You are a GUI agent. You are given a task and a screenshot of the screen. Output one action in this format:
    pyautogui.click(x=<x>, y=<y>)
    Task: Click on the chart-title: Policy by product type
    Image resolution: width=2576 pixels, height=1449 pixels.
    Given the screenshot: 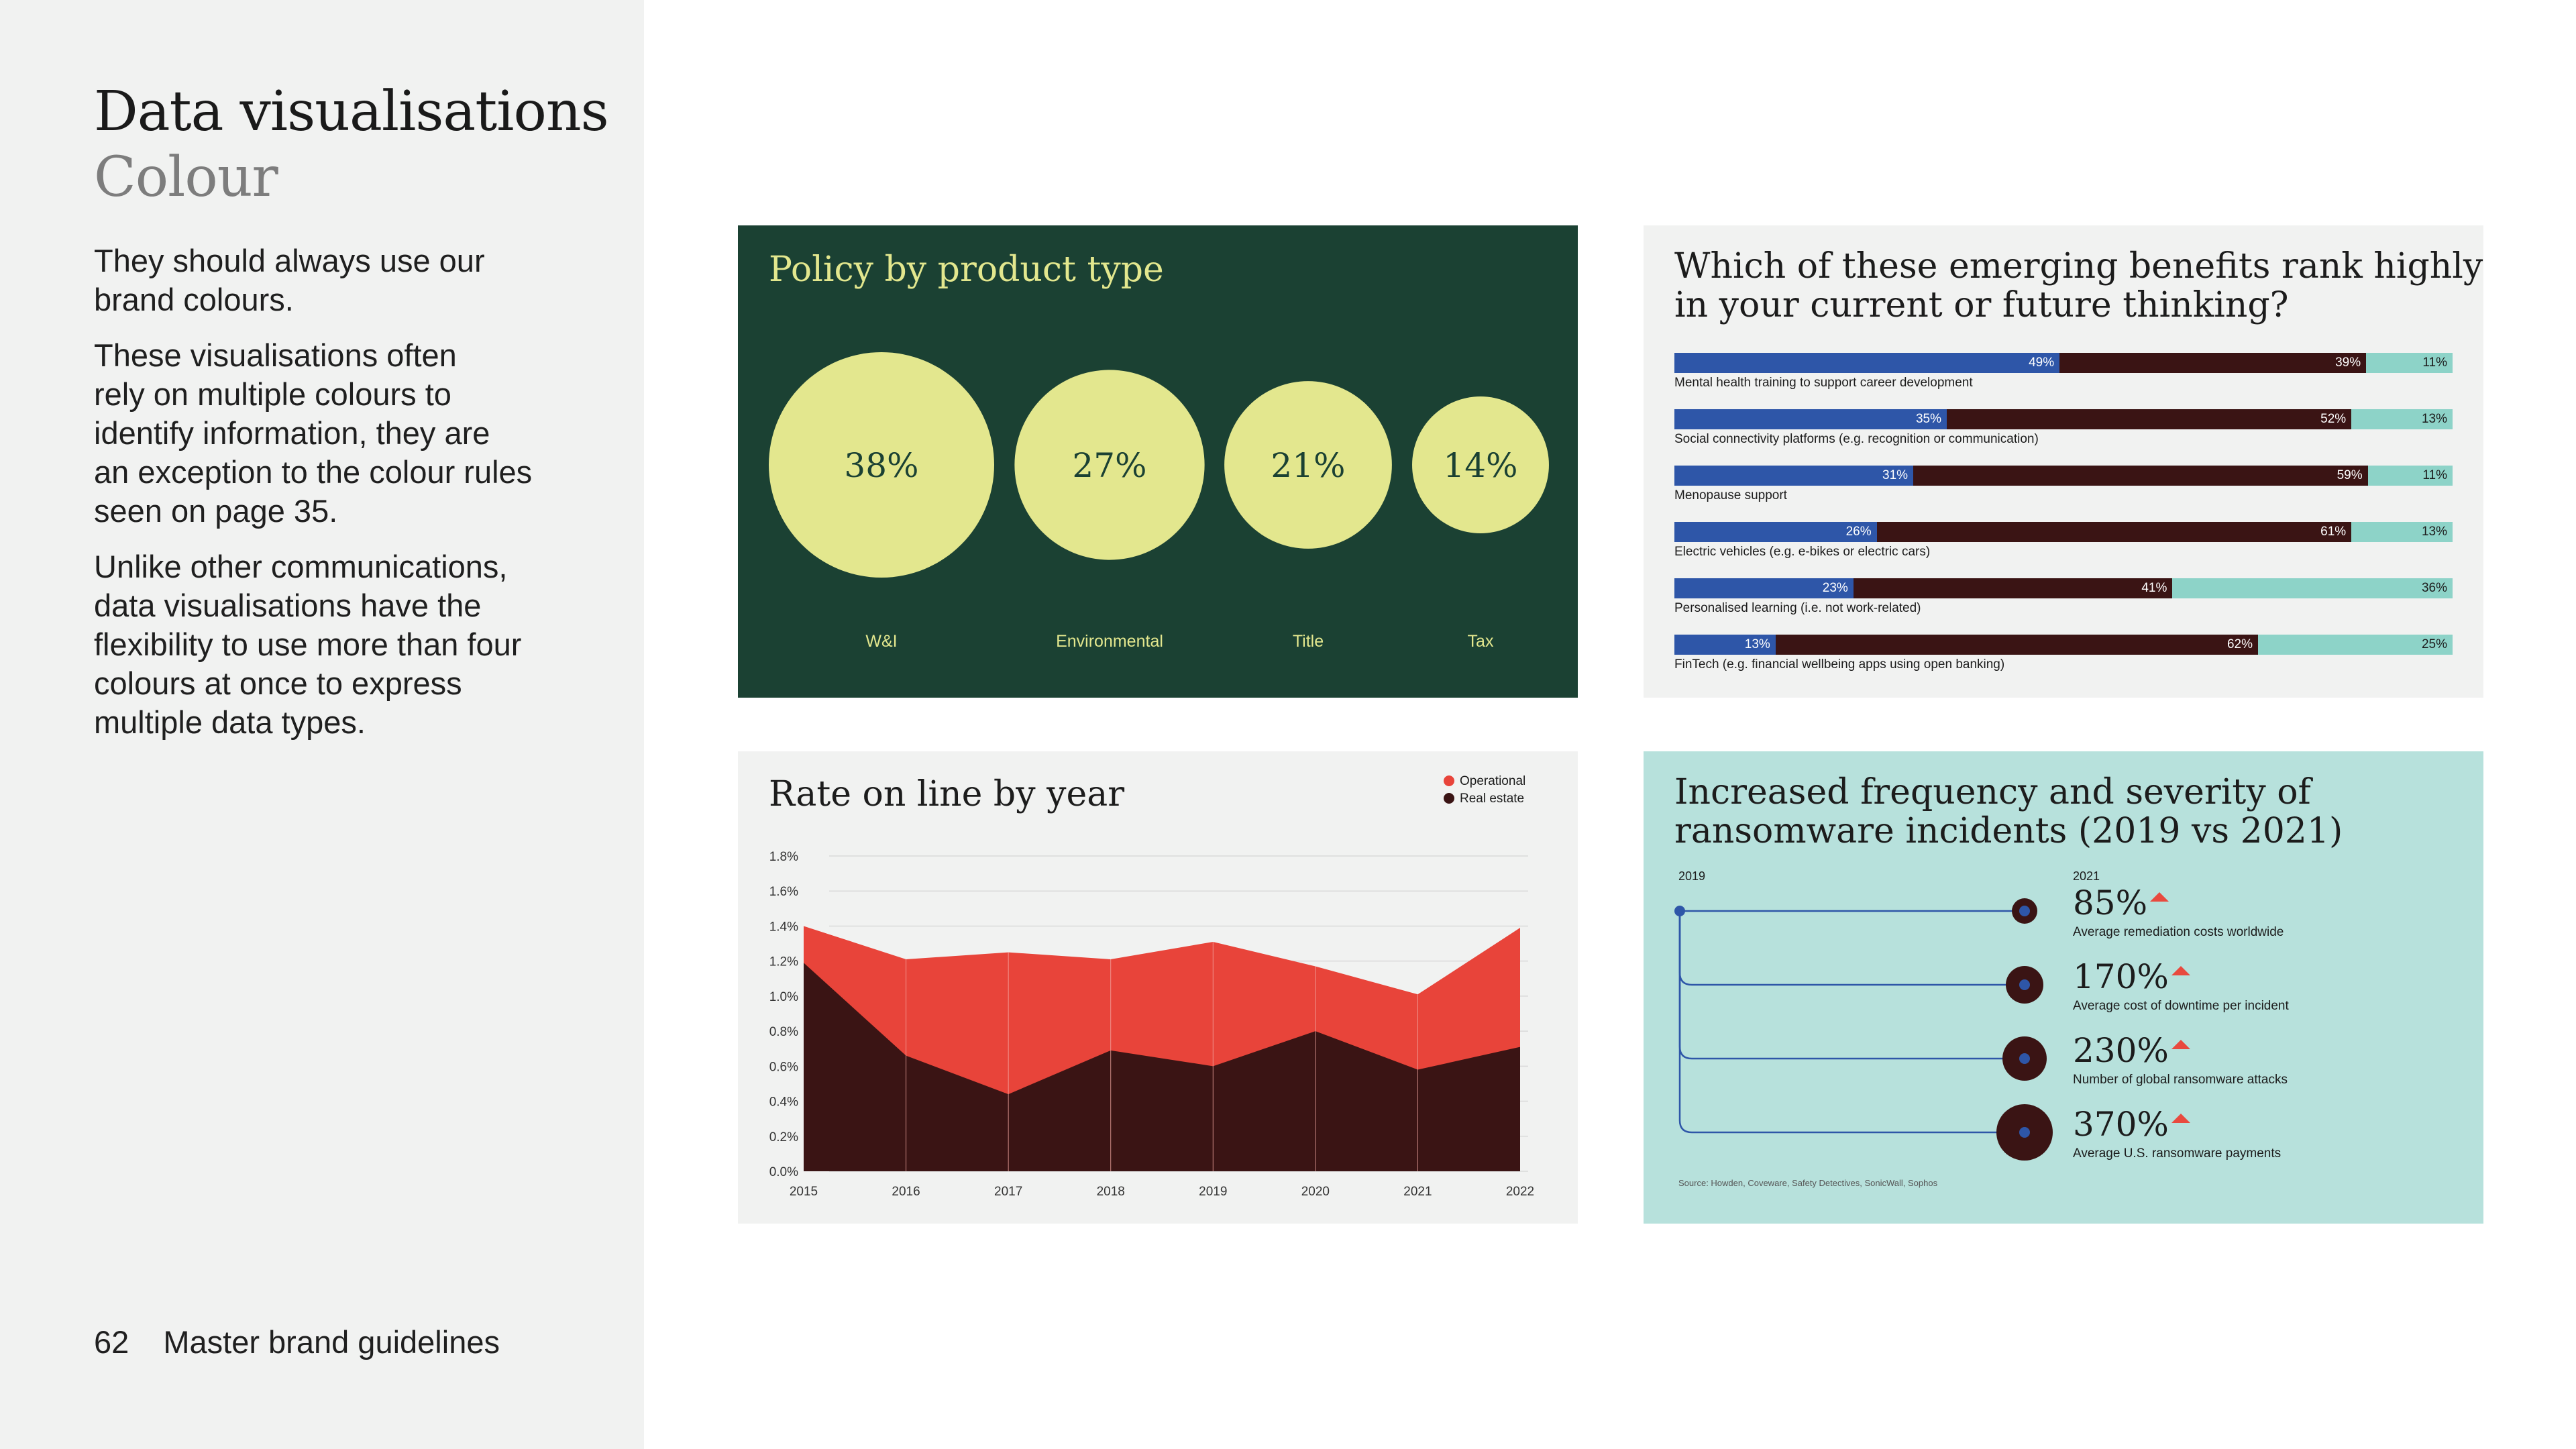 What is the action you would take?
    pyautogui.click(x=966, y=270)
    